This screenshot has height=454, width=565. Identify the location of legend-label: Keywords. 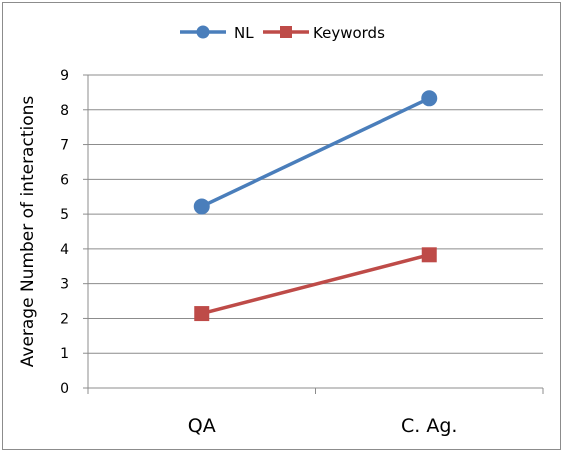
(349, 33).